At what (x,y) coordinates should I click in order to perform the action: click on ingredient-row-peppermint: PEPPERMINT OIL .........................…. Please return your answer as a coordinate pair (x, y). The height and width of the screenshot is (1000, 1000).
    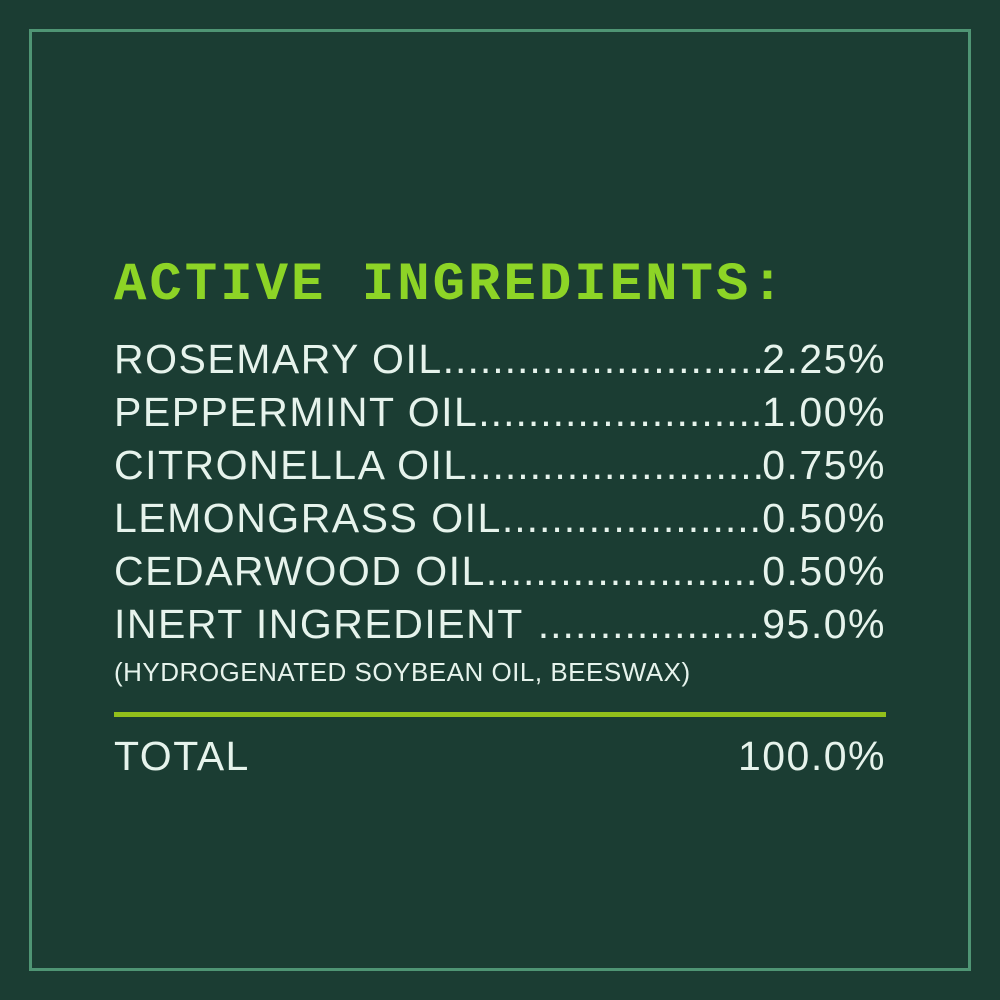
    Looking at the image, I should click on (500, 412).